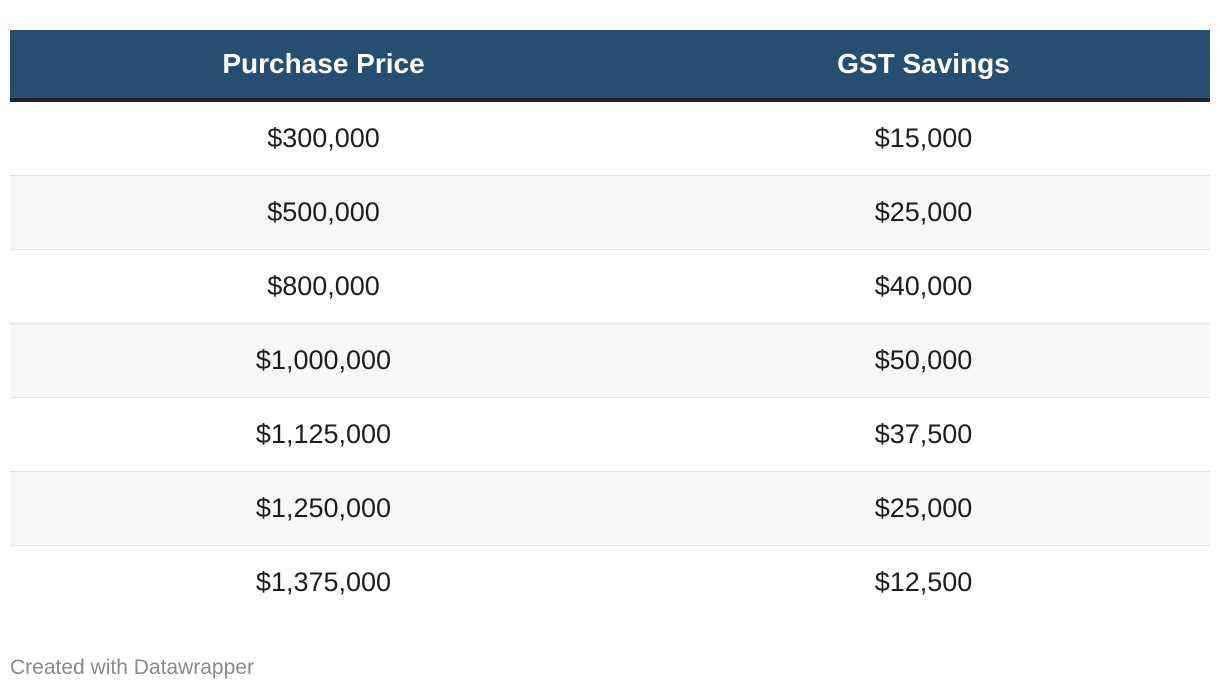 The width and height of the screenshot is (1220, 694). I want to click on cell-purchase-price: $1,000,000, so click(323, 360).